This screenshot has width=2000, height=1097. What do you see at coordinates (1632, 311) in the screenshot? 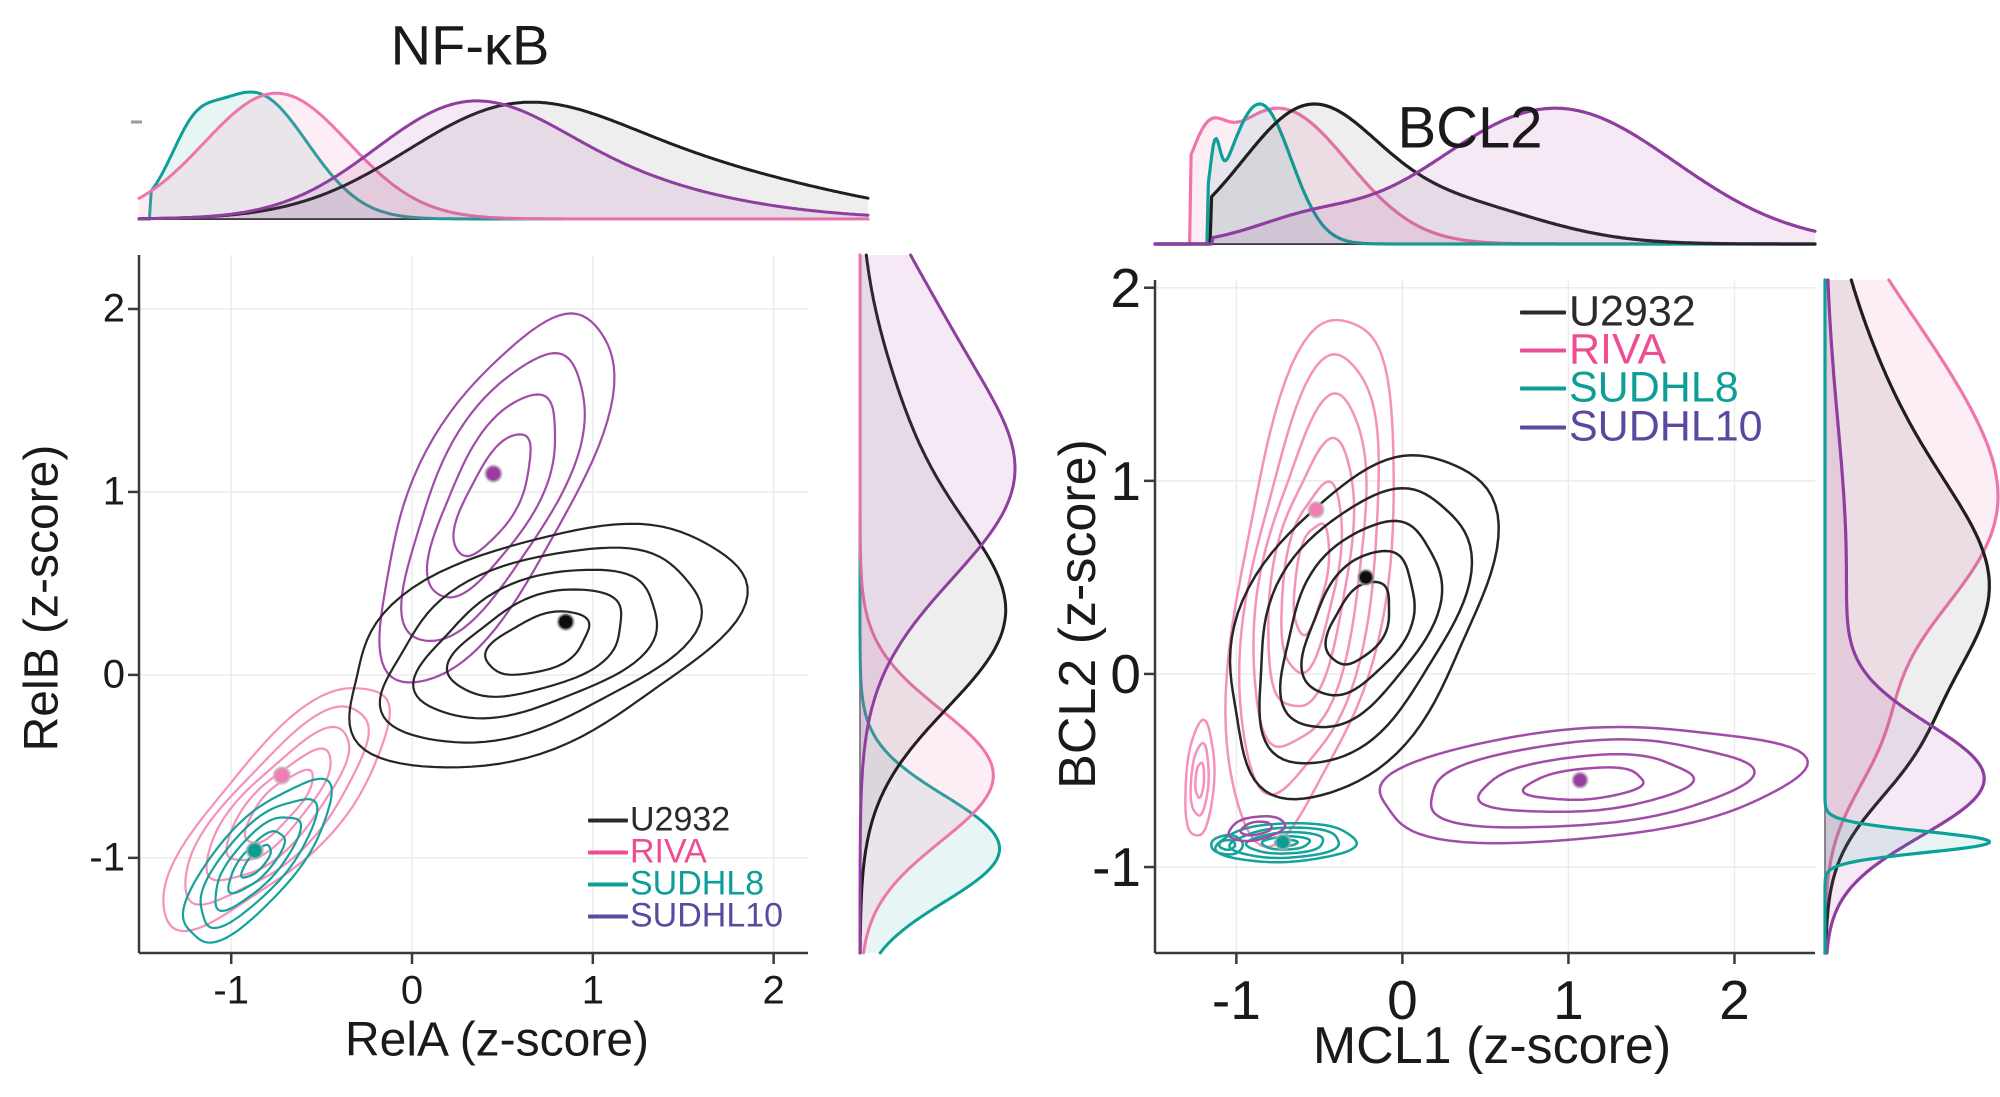
I see `p1-legend-label-u2932: U2932` at bounding box center [1632, 311].